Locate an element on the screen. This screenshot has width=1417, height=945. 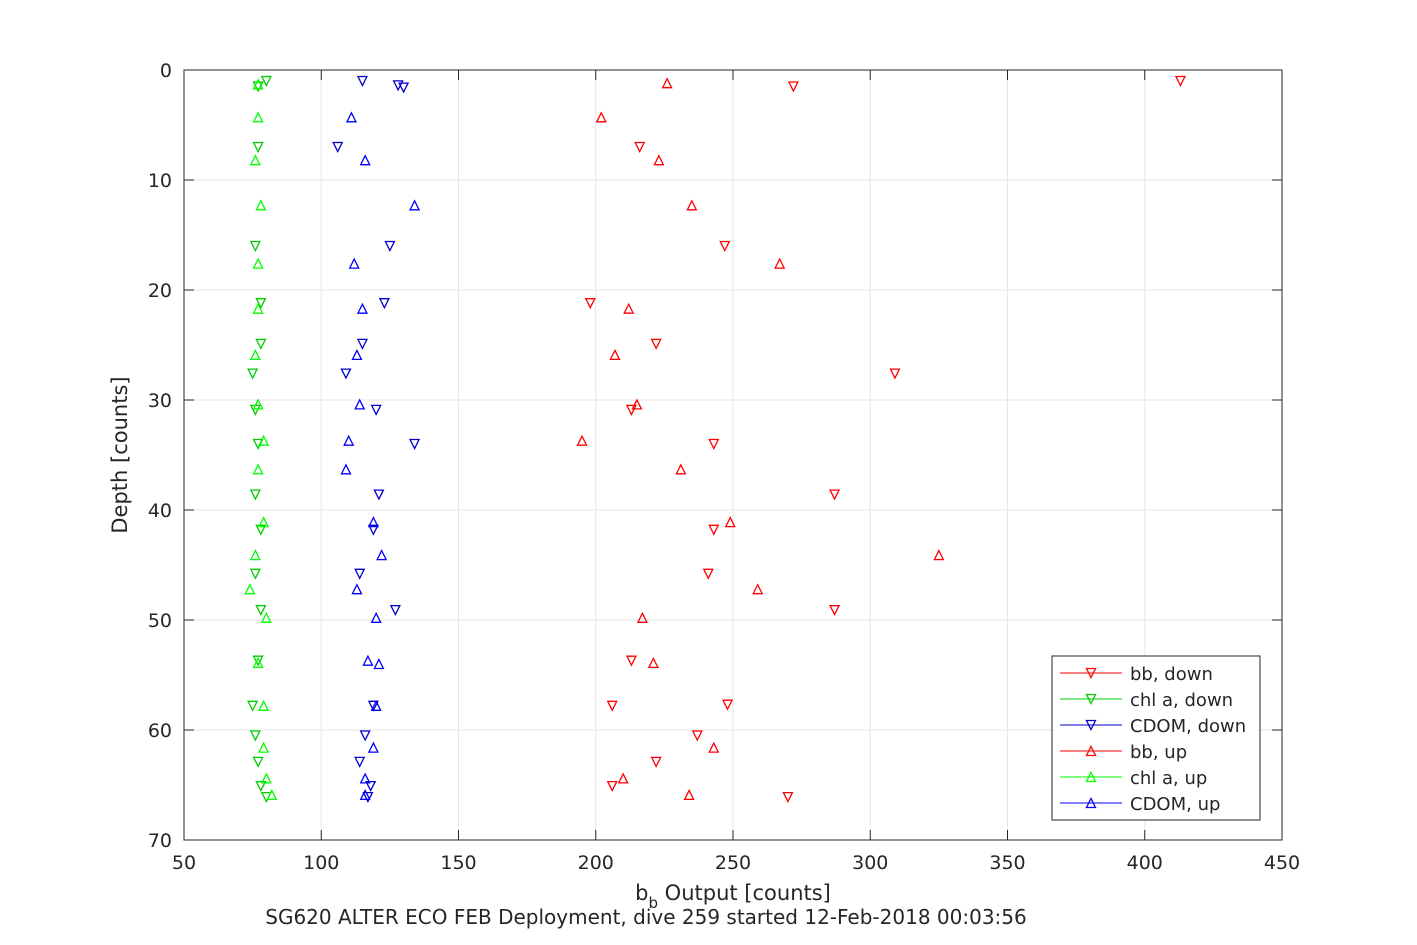
legend-label: chl a, down is located at coordinates (1181, 700).